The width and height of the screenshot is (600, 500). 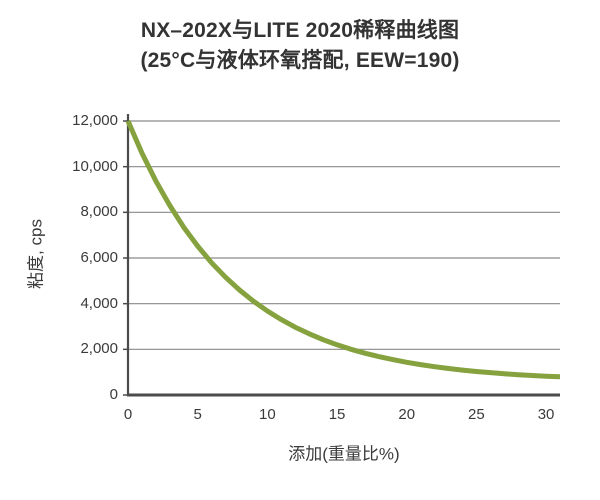 I want to click on x-tick-label: 0, so click(x=128, y=414).